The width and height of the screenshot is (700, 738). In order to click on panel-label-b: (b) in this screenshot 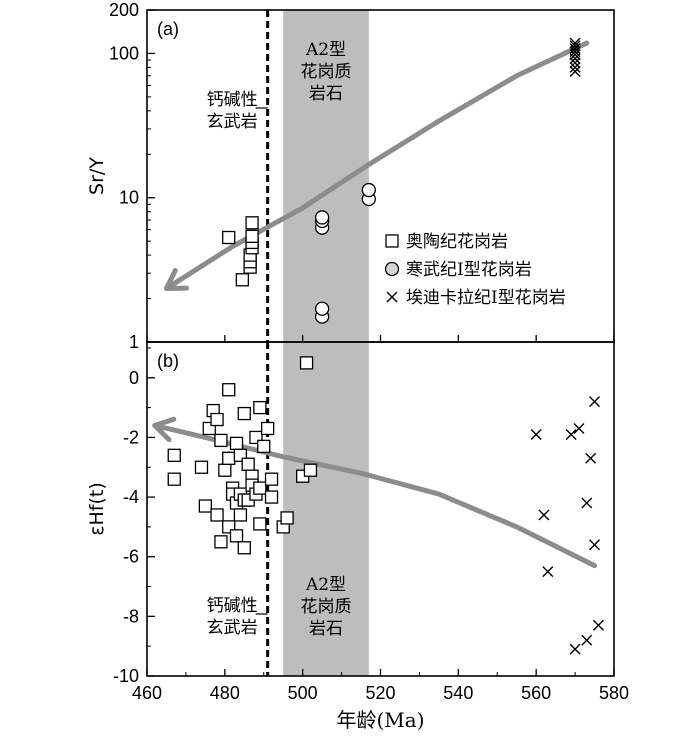, I will do `click(168, 361)`.